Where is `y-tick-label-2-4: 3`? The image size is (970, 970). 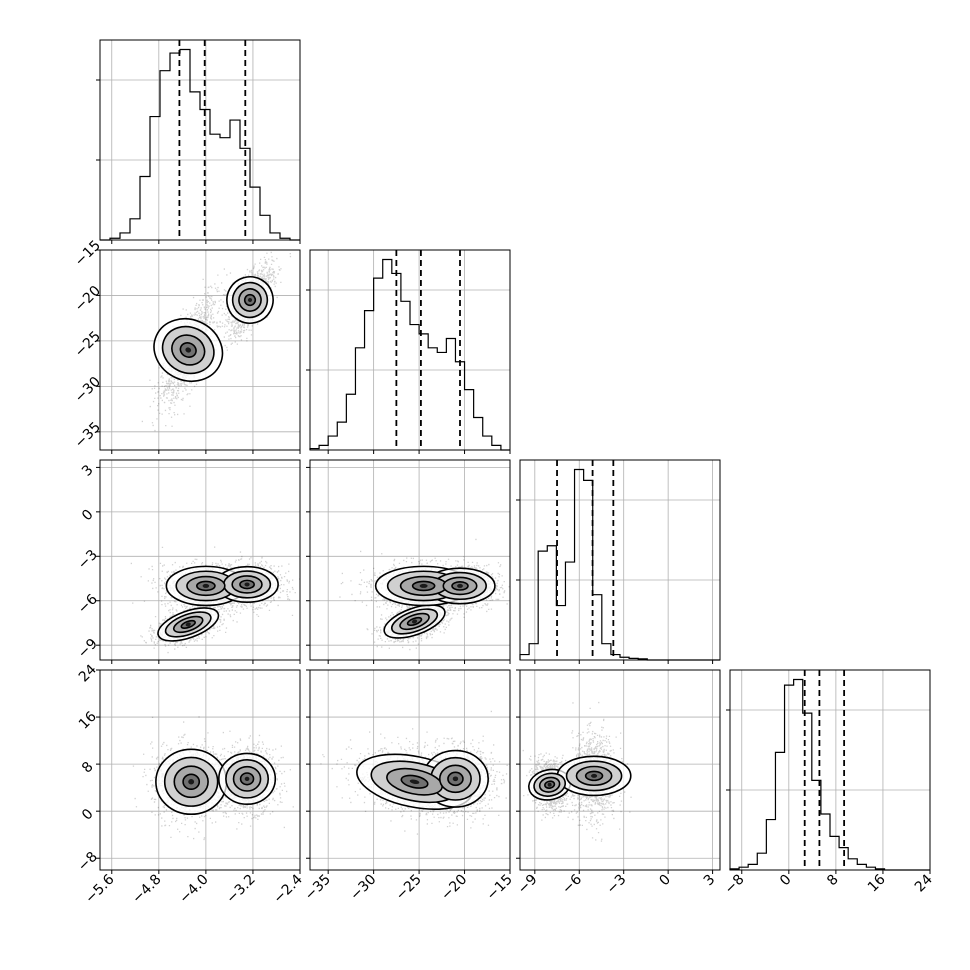
y-tick-label-2-4: 3 is located at coordinates (88, 471).